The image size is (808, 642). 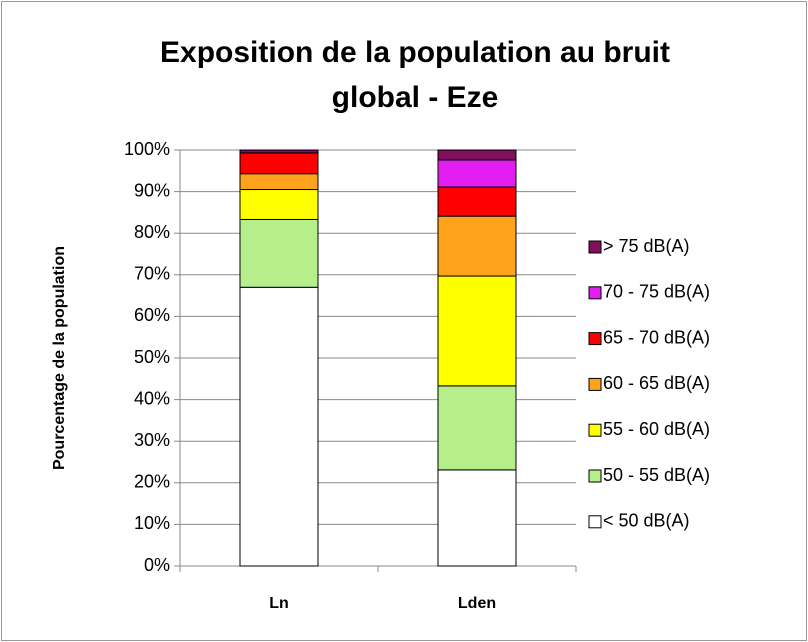 What do you see at coordinates (152, 482) in the screenshot?
I see `y-tick-label: 20%` at bounding box center [152, 482].